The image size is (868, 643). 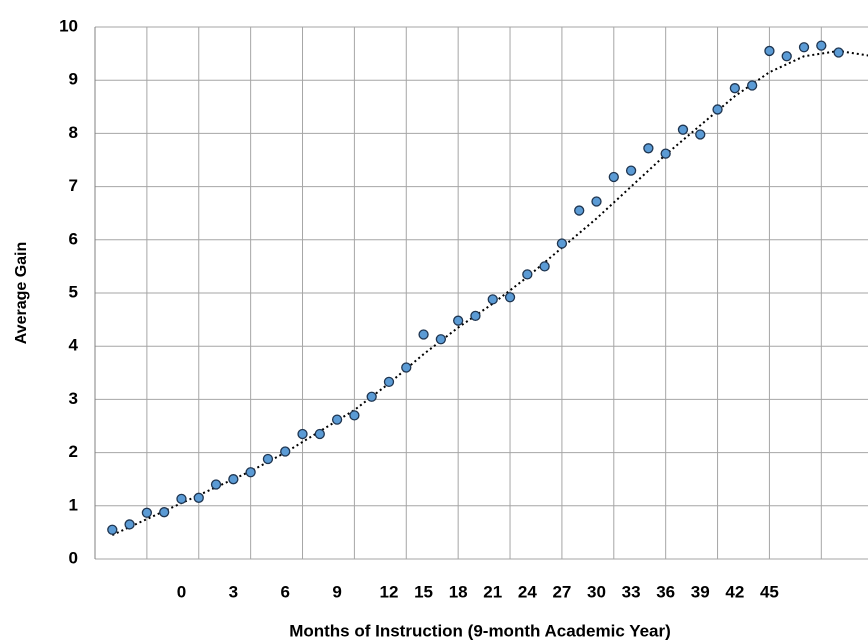 I want to click on y-tick-label: 8, so click(x=73, y=132).